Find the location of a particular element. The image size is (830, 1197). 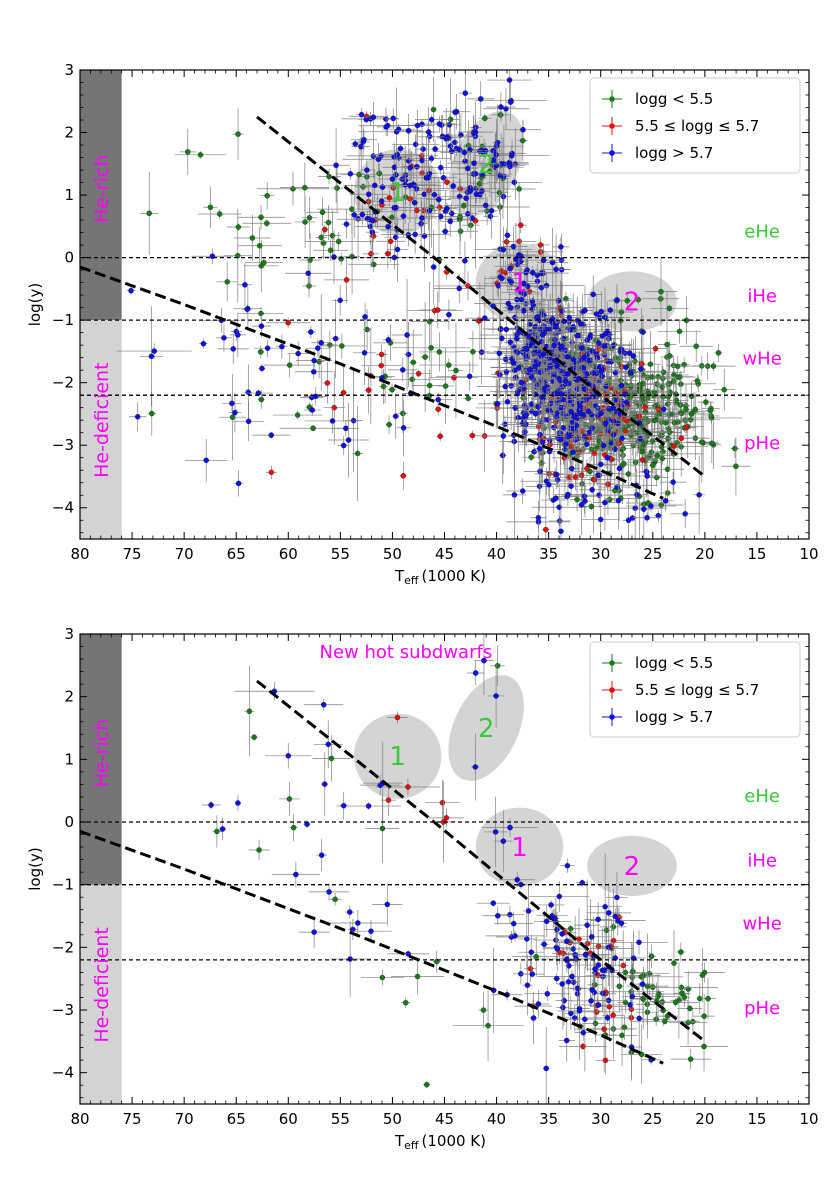

x-axis-label-unit: (1000 K) is located at coordinates (454, 576).